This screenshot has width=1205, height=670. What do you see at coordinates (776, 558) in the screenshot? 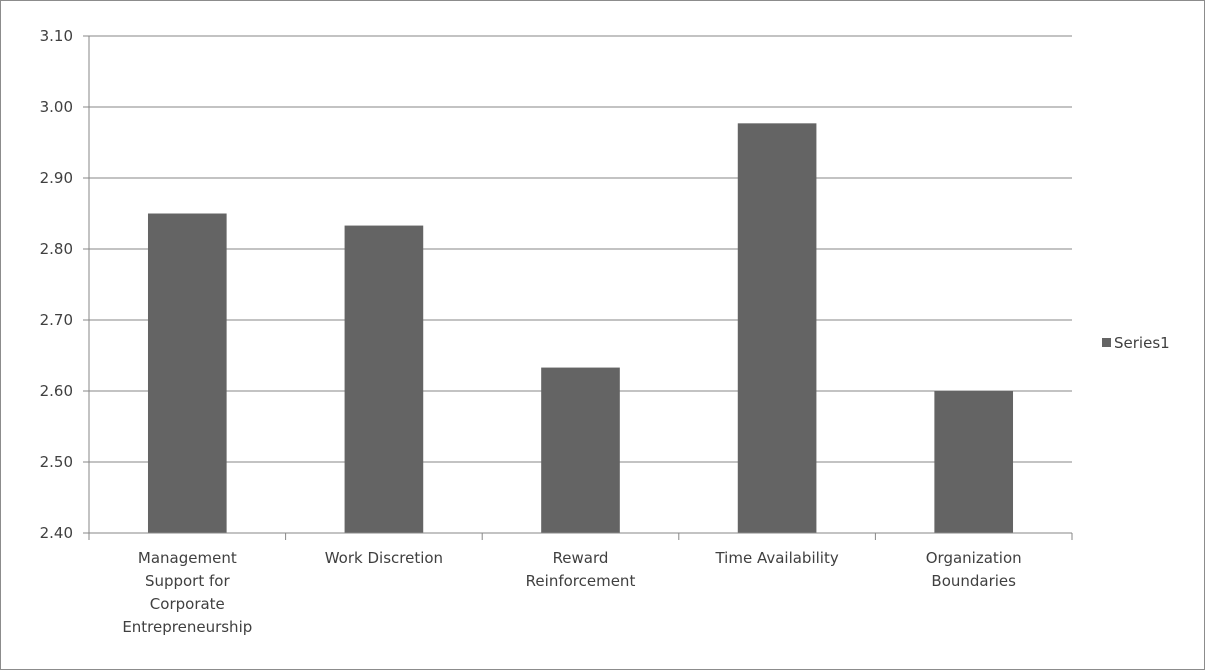
I see `x-category-label: Time Availability` at bounding box center [776, 558].